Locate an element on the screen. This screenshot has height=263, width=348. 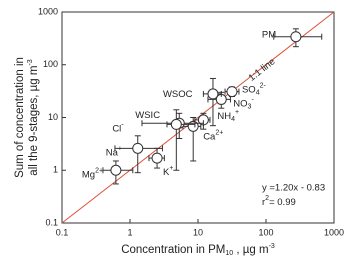
x-tick-label: 100 is located at coordinates (265, 232).